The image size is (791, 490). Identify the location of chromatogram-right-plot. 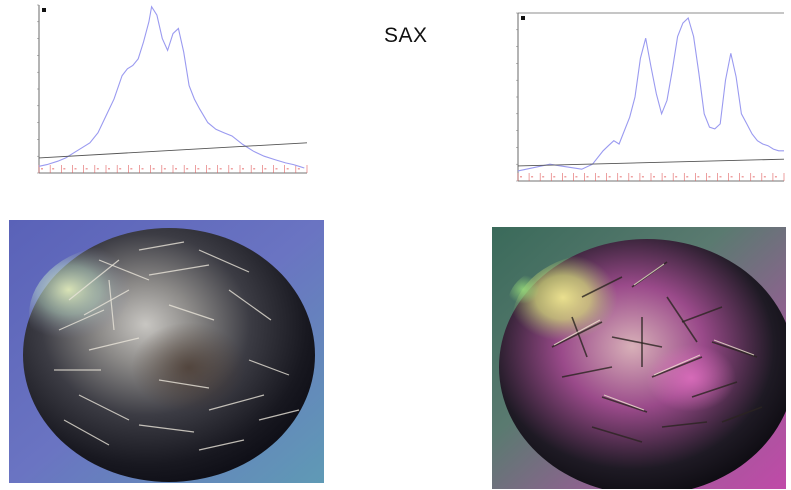
(650, 97).